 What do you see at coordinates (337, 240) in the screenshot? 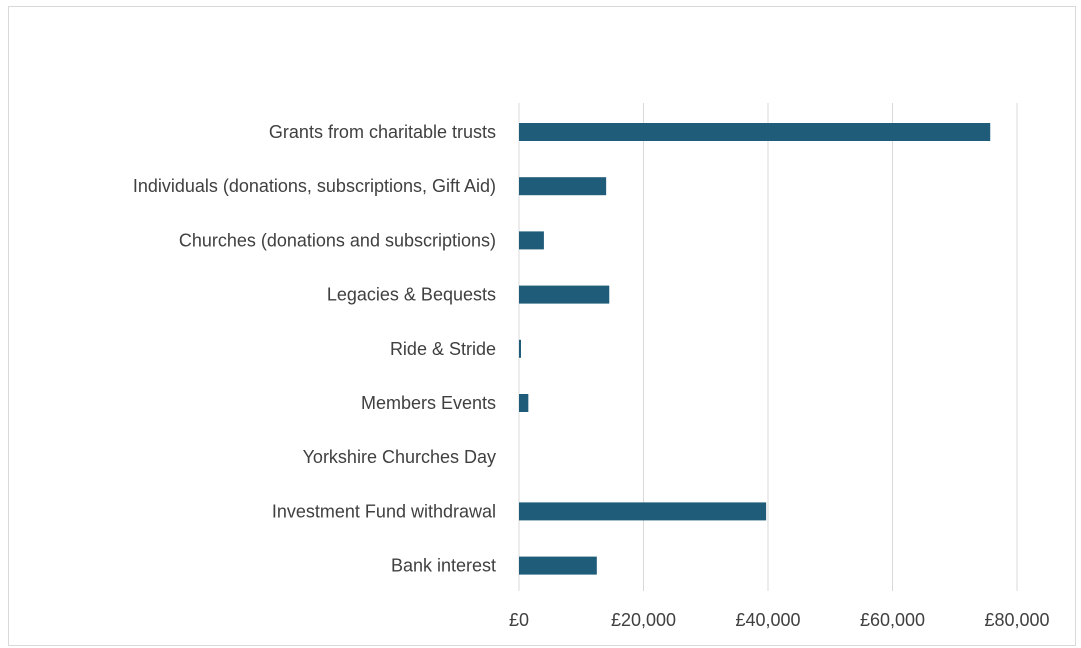
I see `category-label: Churches (donations and subscriptions)` at bounding box center [337, 240].